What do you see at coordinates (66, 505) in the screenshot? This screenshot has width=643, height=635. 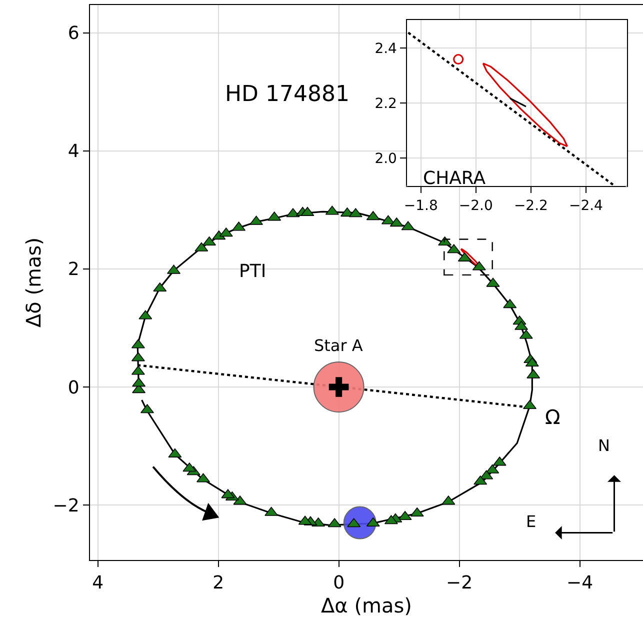 I see `y-tick-label: −2` at bounding box center [66, 505].